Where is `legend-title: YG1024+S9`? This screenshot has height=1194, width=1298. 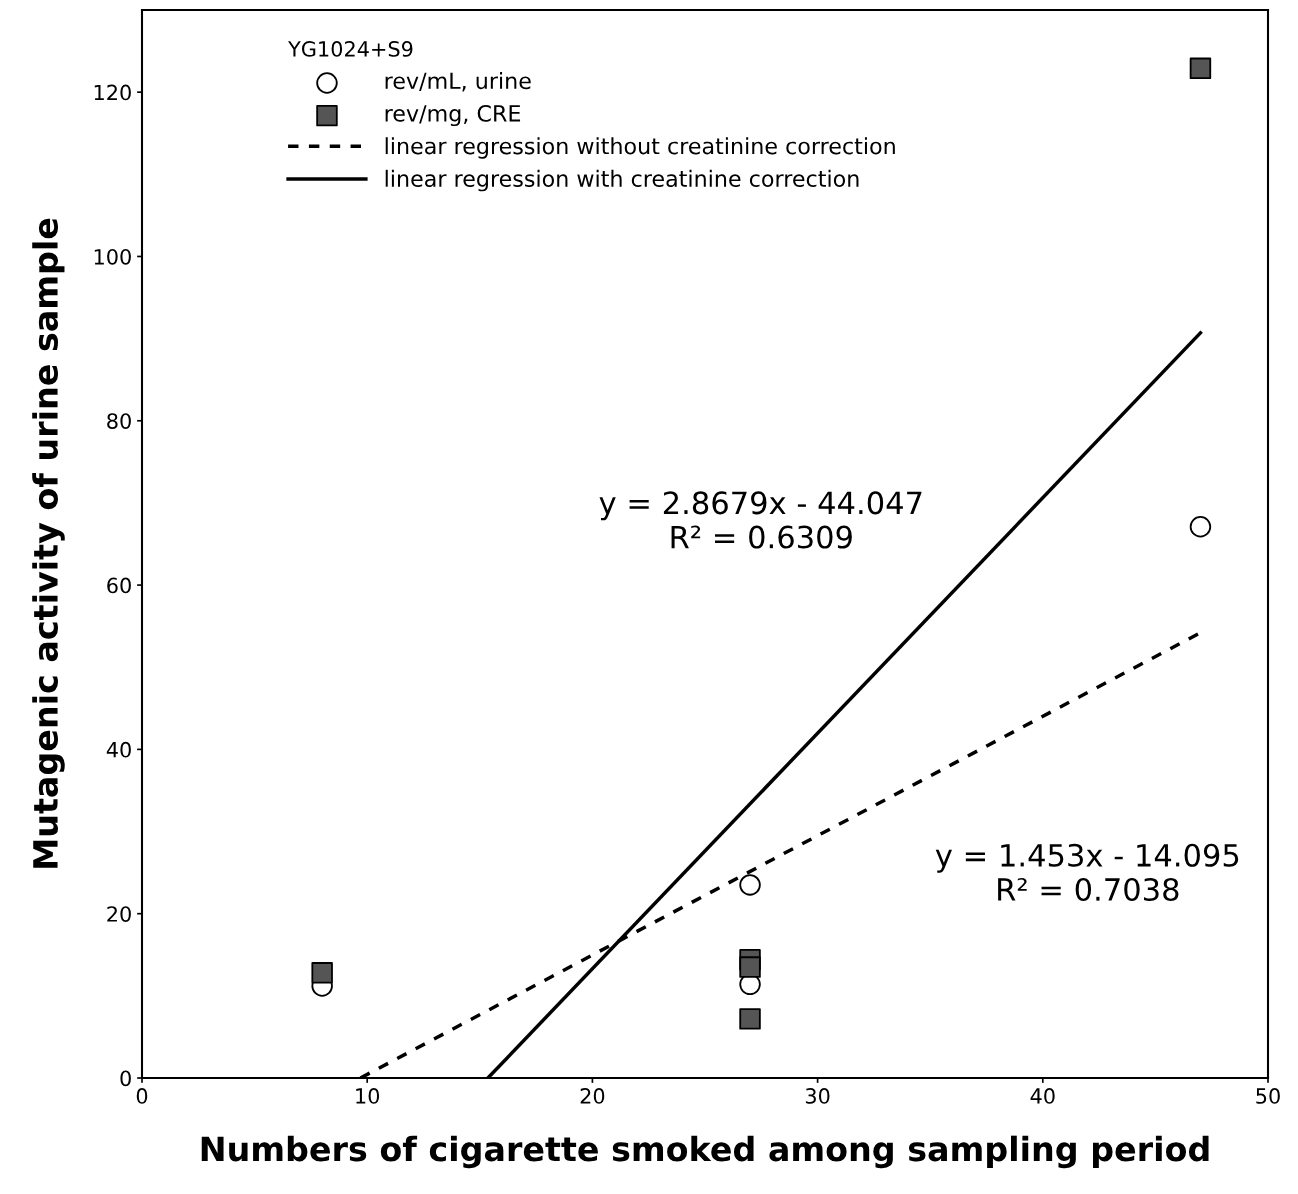 legend-title: YG1024+S9 is located at coordinates (350, 49).